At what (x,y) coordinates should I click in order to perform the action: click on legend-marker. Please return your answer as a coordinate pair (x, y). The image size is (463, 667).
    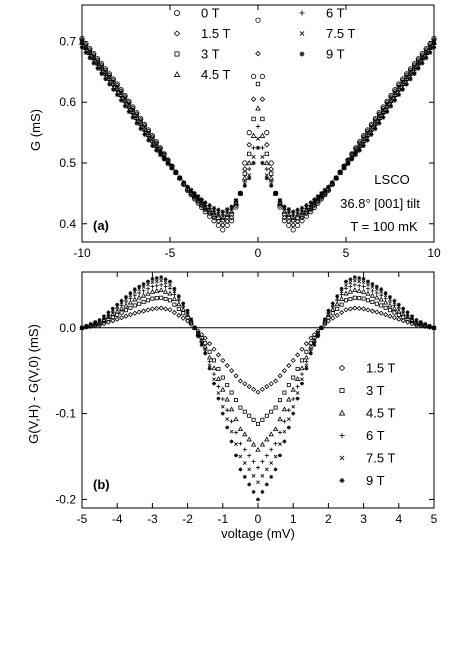
    Looking at the image, I should click on (342, 435).